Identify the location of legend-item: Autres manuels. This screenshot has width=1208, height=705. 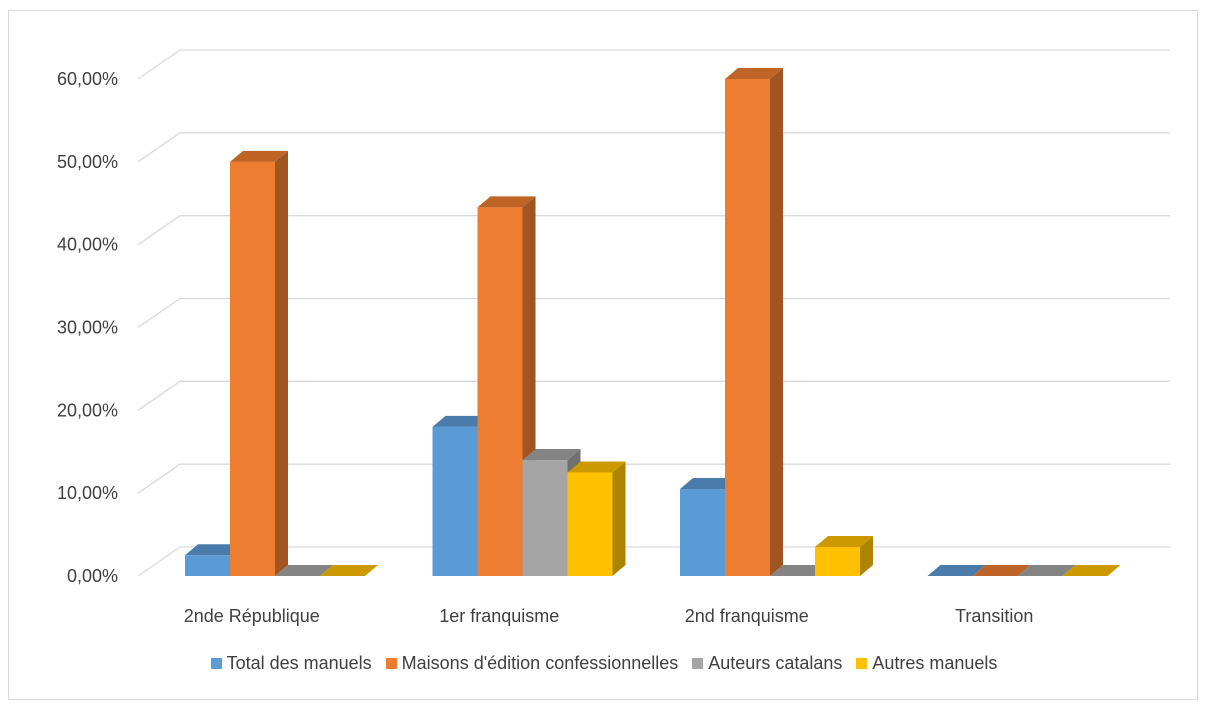
(926, 663).